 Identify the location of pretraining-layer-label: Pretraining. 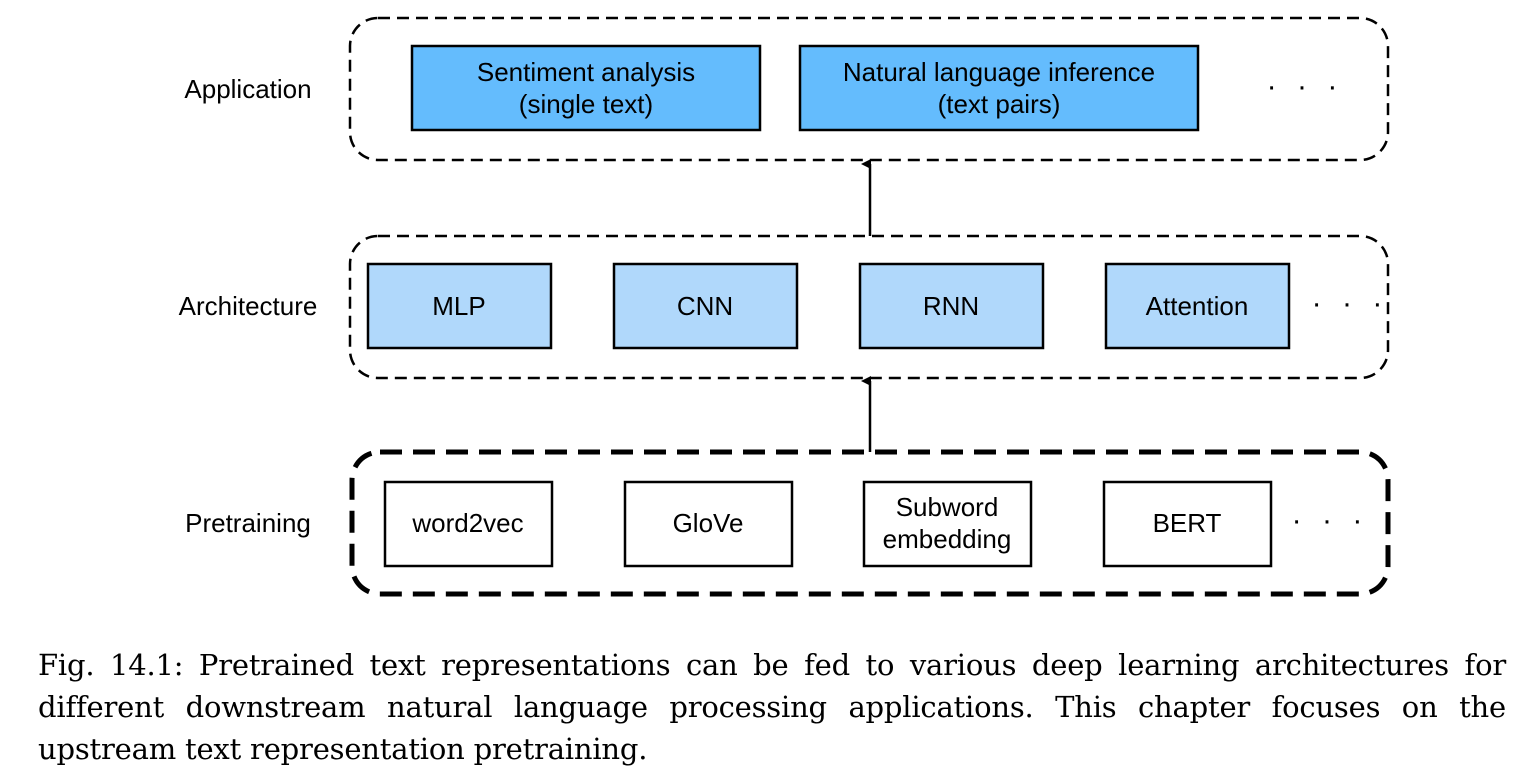
(248, 523).